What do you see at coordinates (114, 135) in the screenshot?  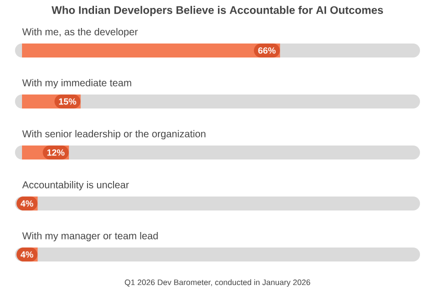 I see `y-tick-label: With senior leadership or the organization` at bounding box center [114, 135].